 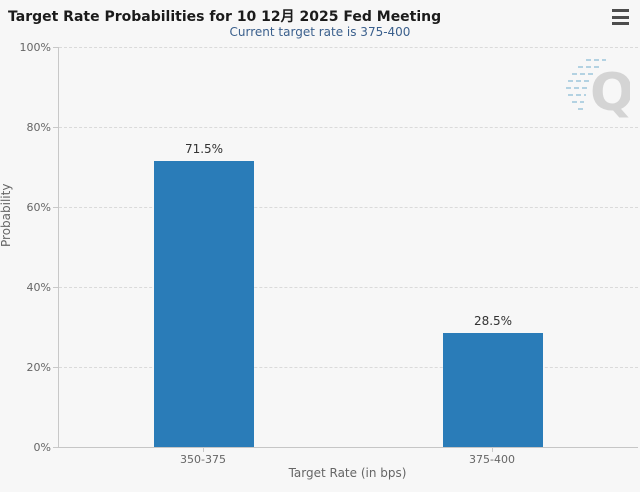 What do you see at coordinates (38, 207) in the screenshot?
I see `y-tick-label: 60%` at bounding box center [38, 207].